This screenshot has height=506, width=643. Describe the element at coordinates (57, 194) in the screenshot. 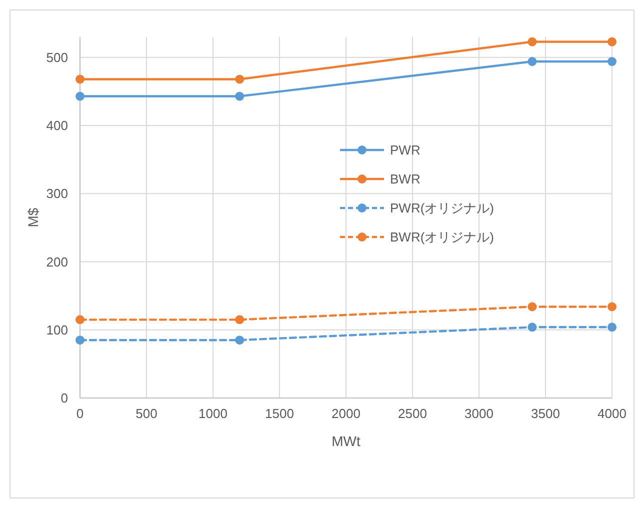

I see `y-tick-label: 300` at that location.